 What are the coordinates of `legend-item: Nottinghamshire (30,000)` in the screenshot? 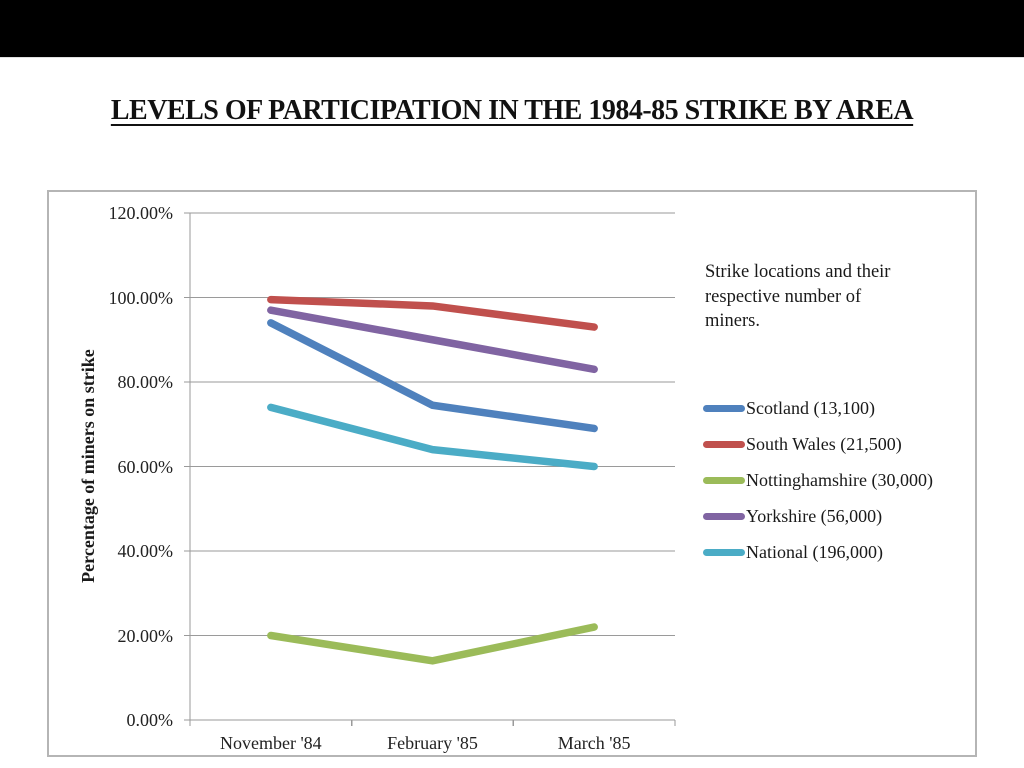 It's located at (838, 480).